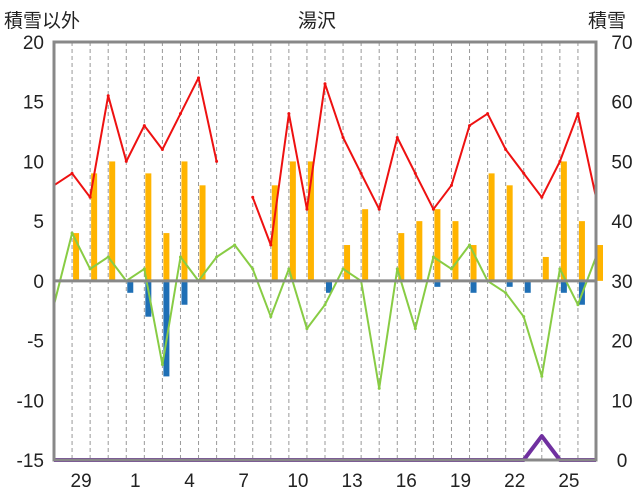  I want to click on left-tick-label: 10, so click(33, 162).